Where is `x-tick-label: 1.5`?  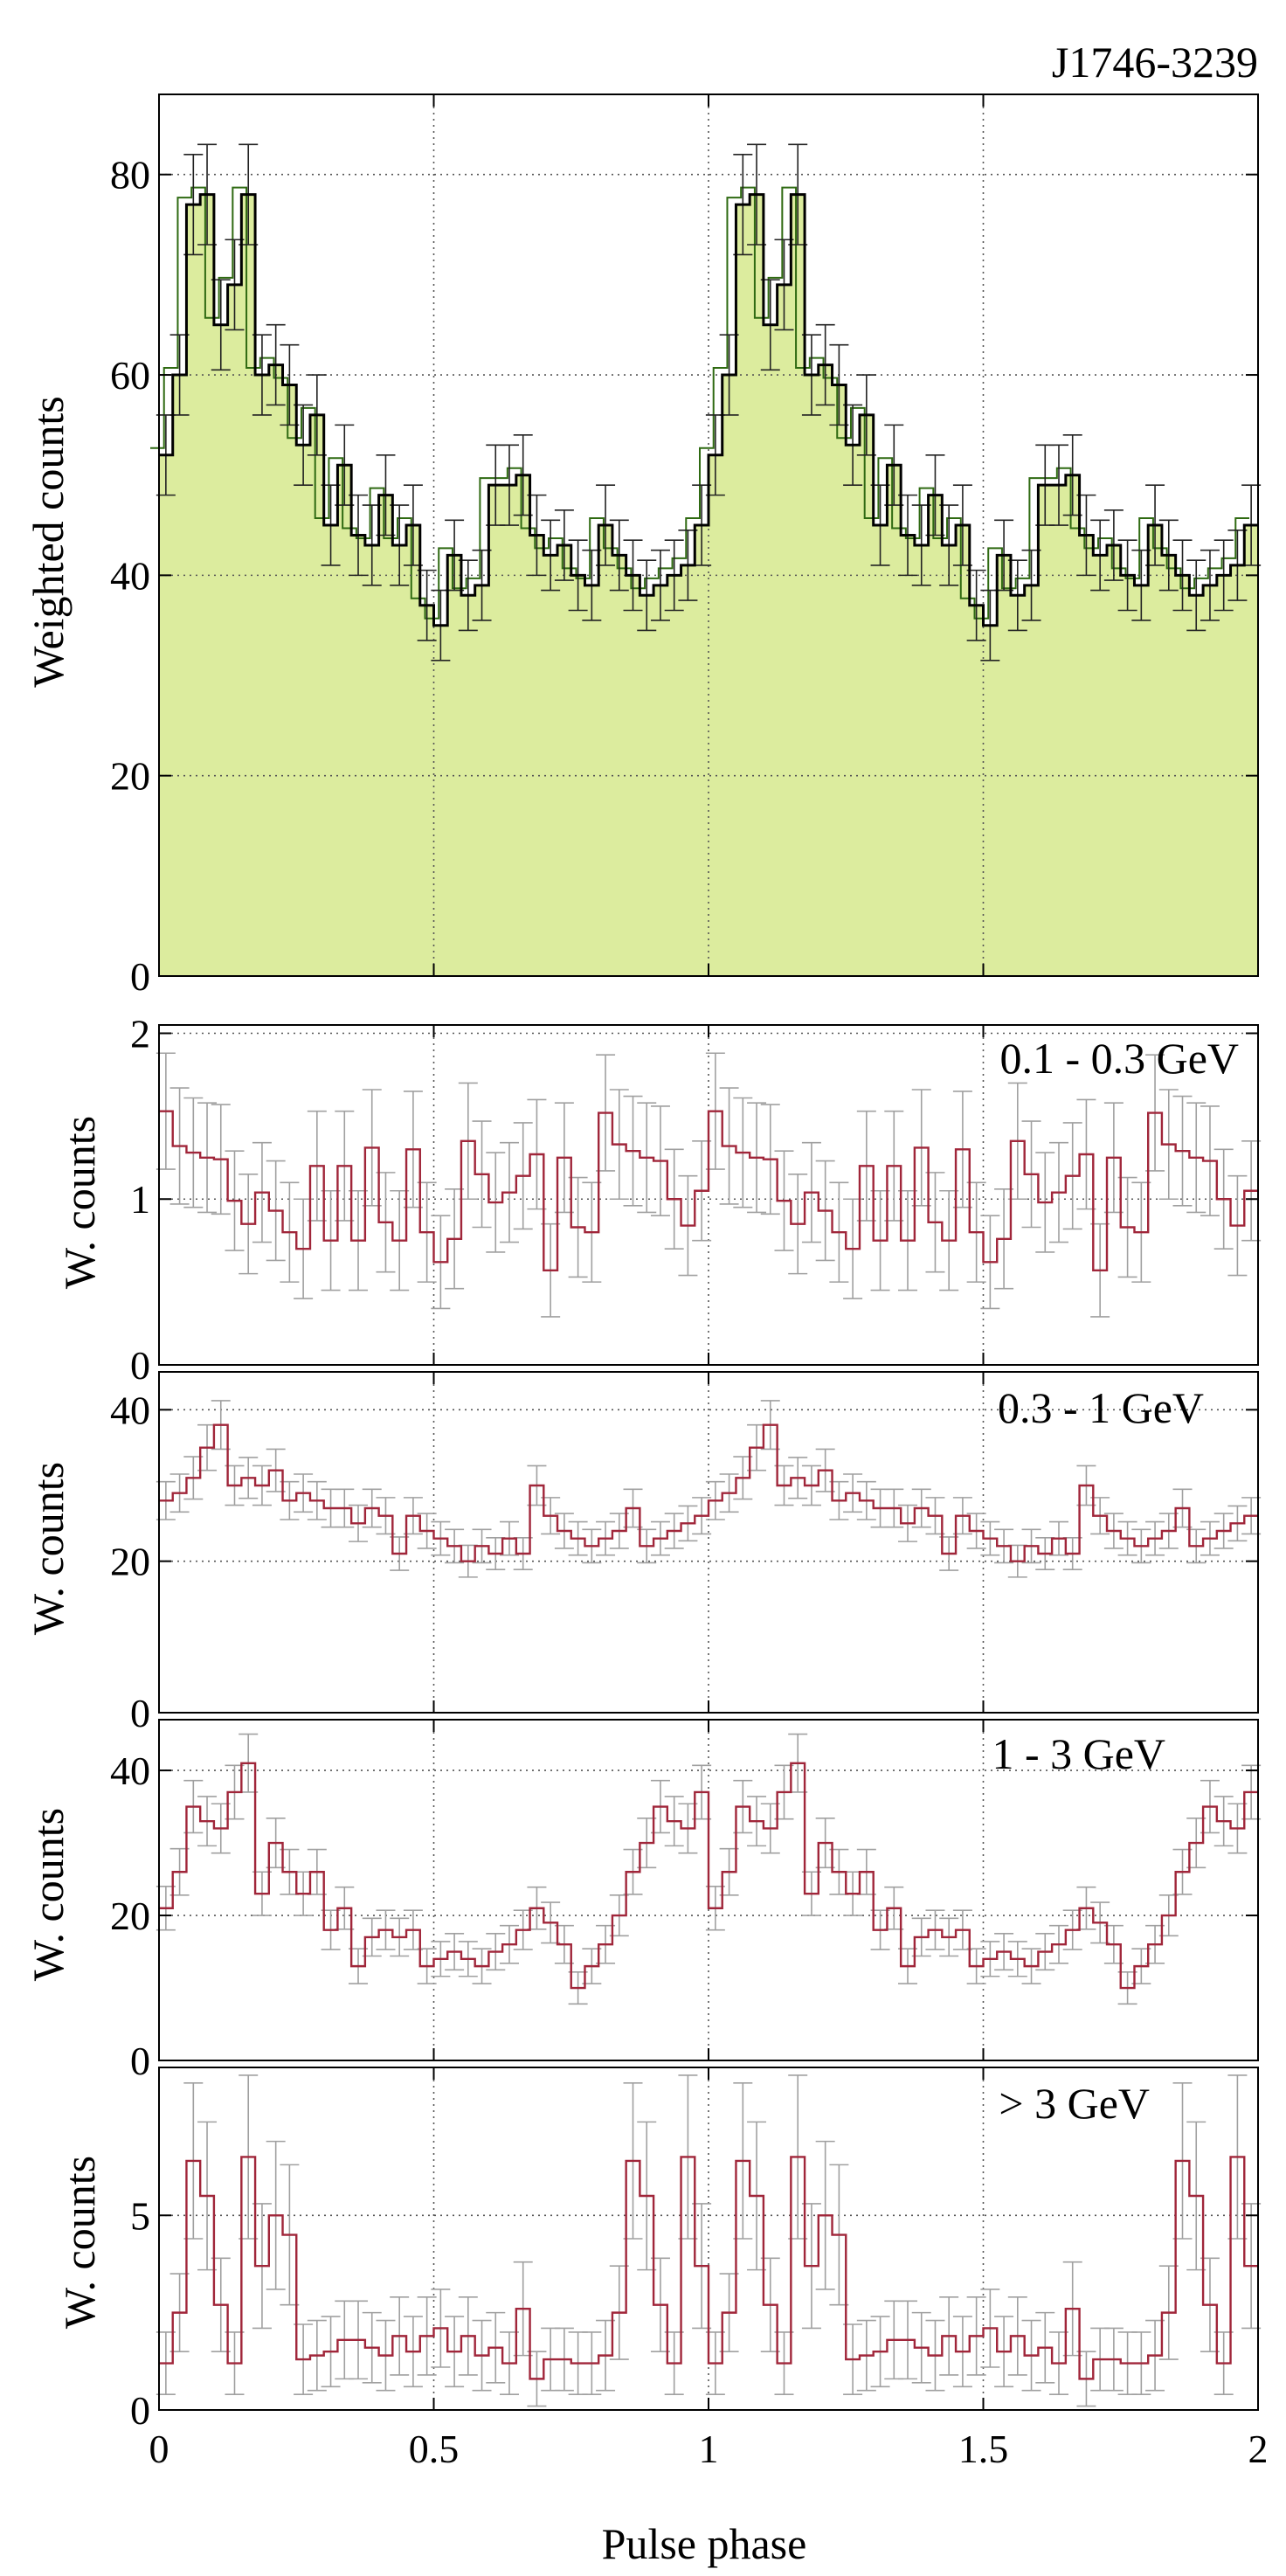
x-tick-label: 1.5 is located at coordinates (983, 2449).